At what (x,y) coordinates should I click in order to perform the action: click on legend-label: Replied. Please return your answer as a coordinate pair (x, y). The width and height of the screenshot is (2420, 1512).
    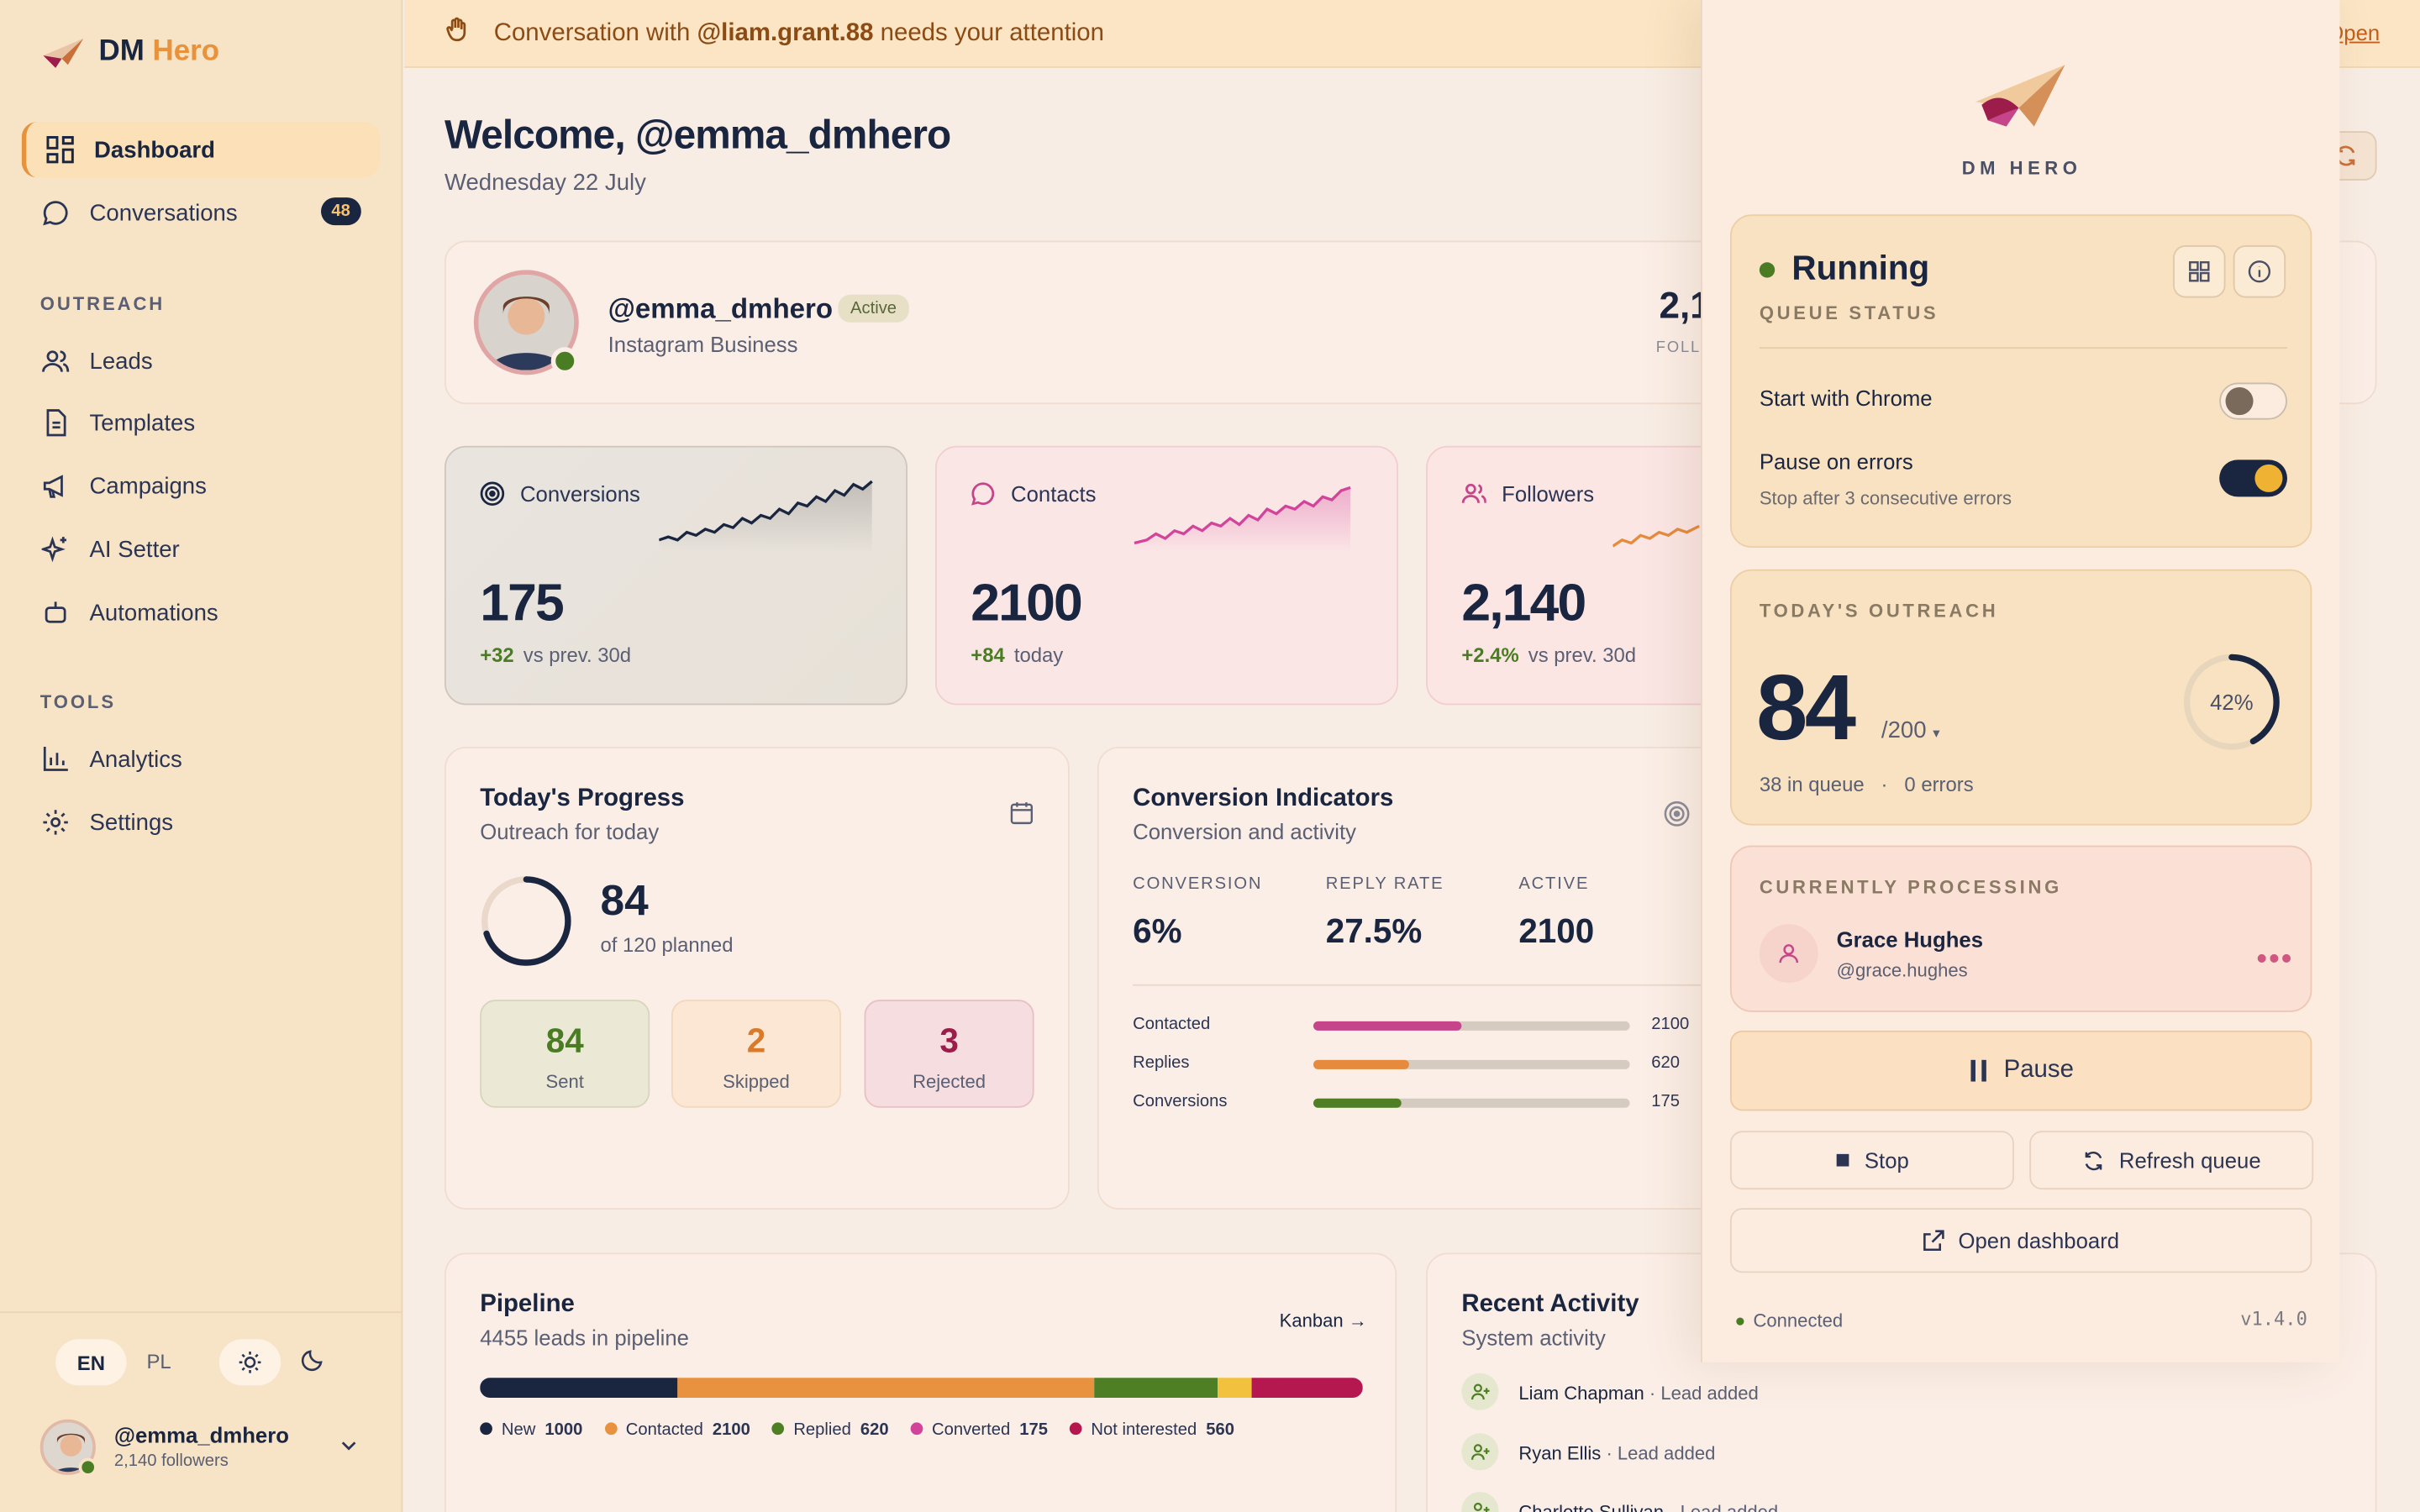
    Looking at the image, I should click on (822, 1430).